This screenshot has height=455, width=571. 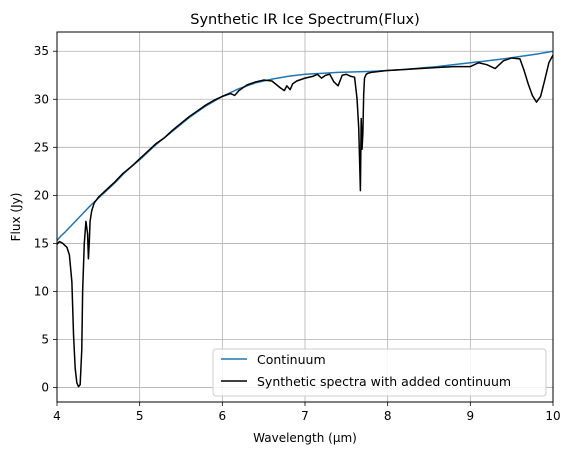 What do you see at coordinates (305, 20) in the screenshot?
I see `chart-title: Synthetic IR Ice Spectrum(Flux)` at bounding box center [305, 20].